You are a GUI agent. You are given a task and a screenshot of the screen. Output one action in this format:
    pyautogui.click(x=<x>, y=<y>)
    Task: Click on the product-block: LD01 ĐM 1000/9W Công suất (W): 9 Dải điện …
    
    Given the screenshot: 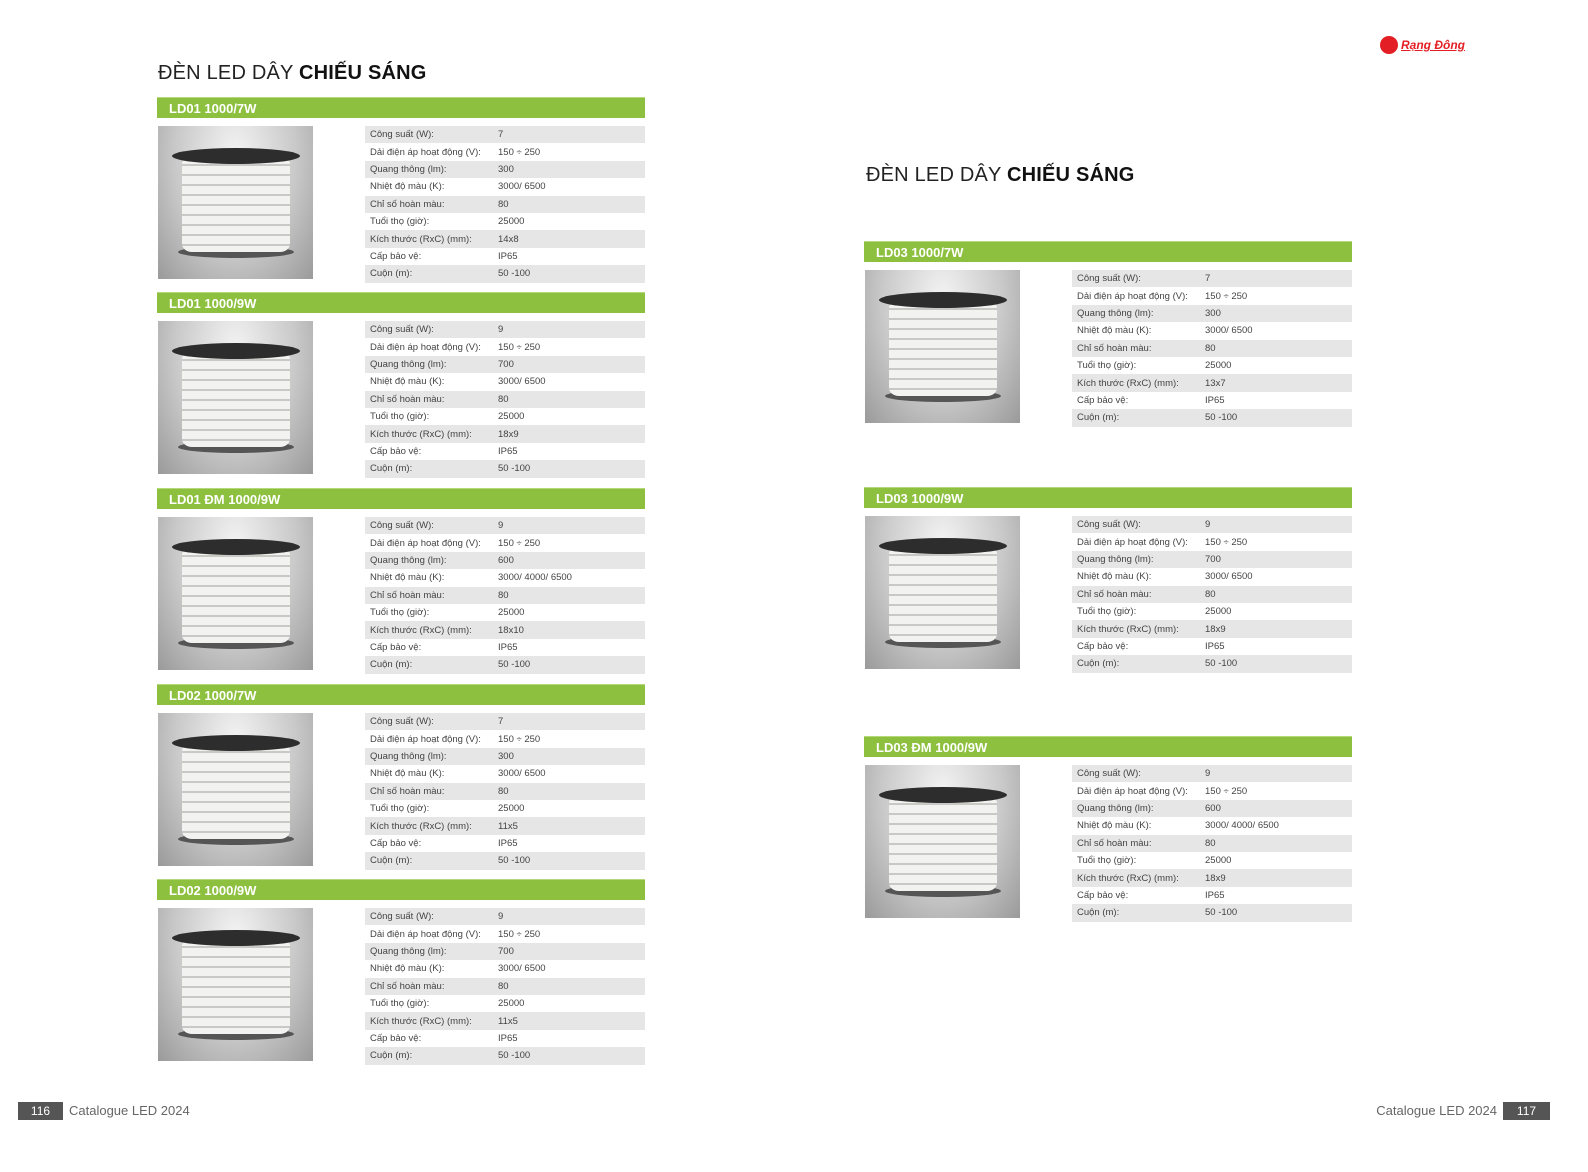 What is the action you would take?
    pyautogui.click(x=401, y=581)
    